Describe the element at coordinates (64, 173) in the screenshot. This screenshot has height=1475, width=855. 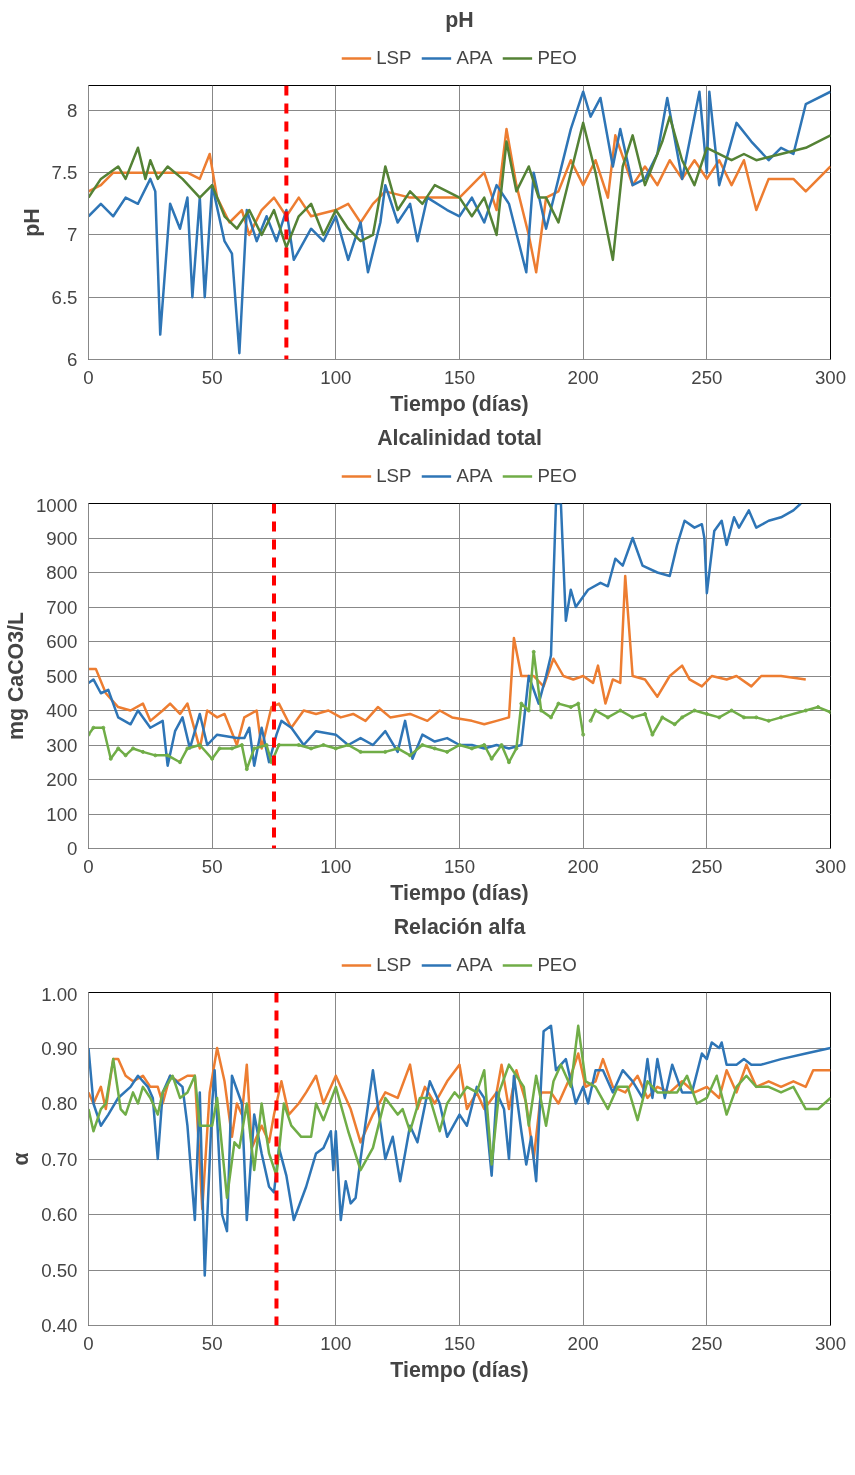
I see `y-tick-label: 7.5` at that location.